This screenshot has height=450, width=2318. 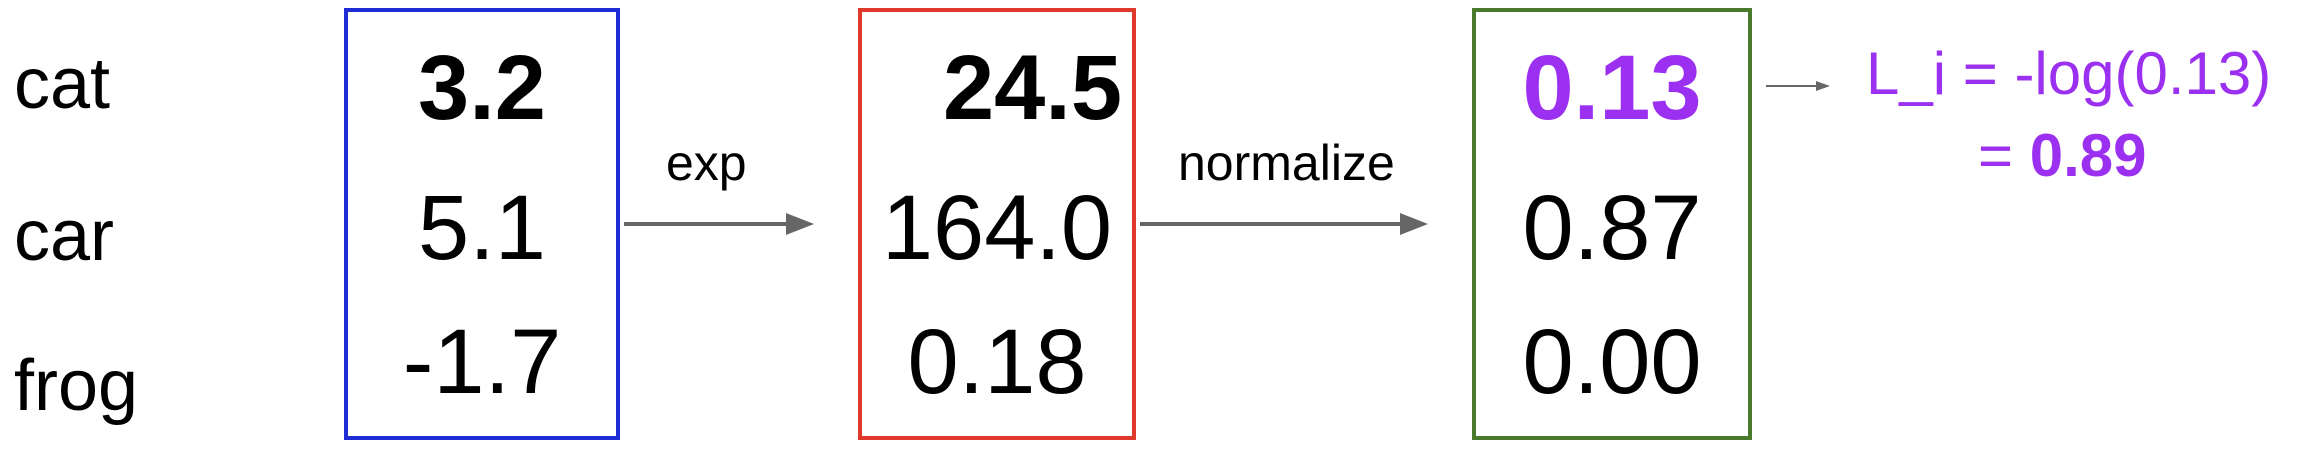 What do you see at coordinates (482, 88) in the screenshot?
I see `score-cat: 3.2` at bounding box center [482, 88].